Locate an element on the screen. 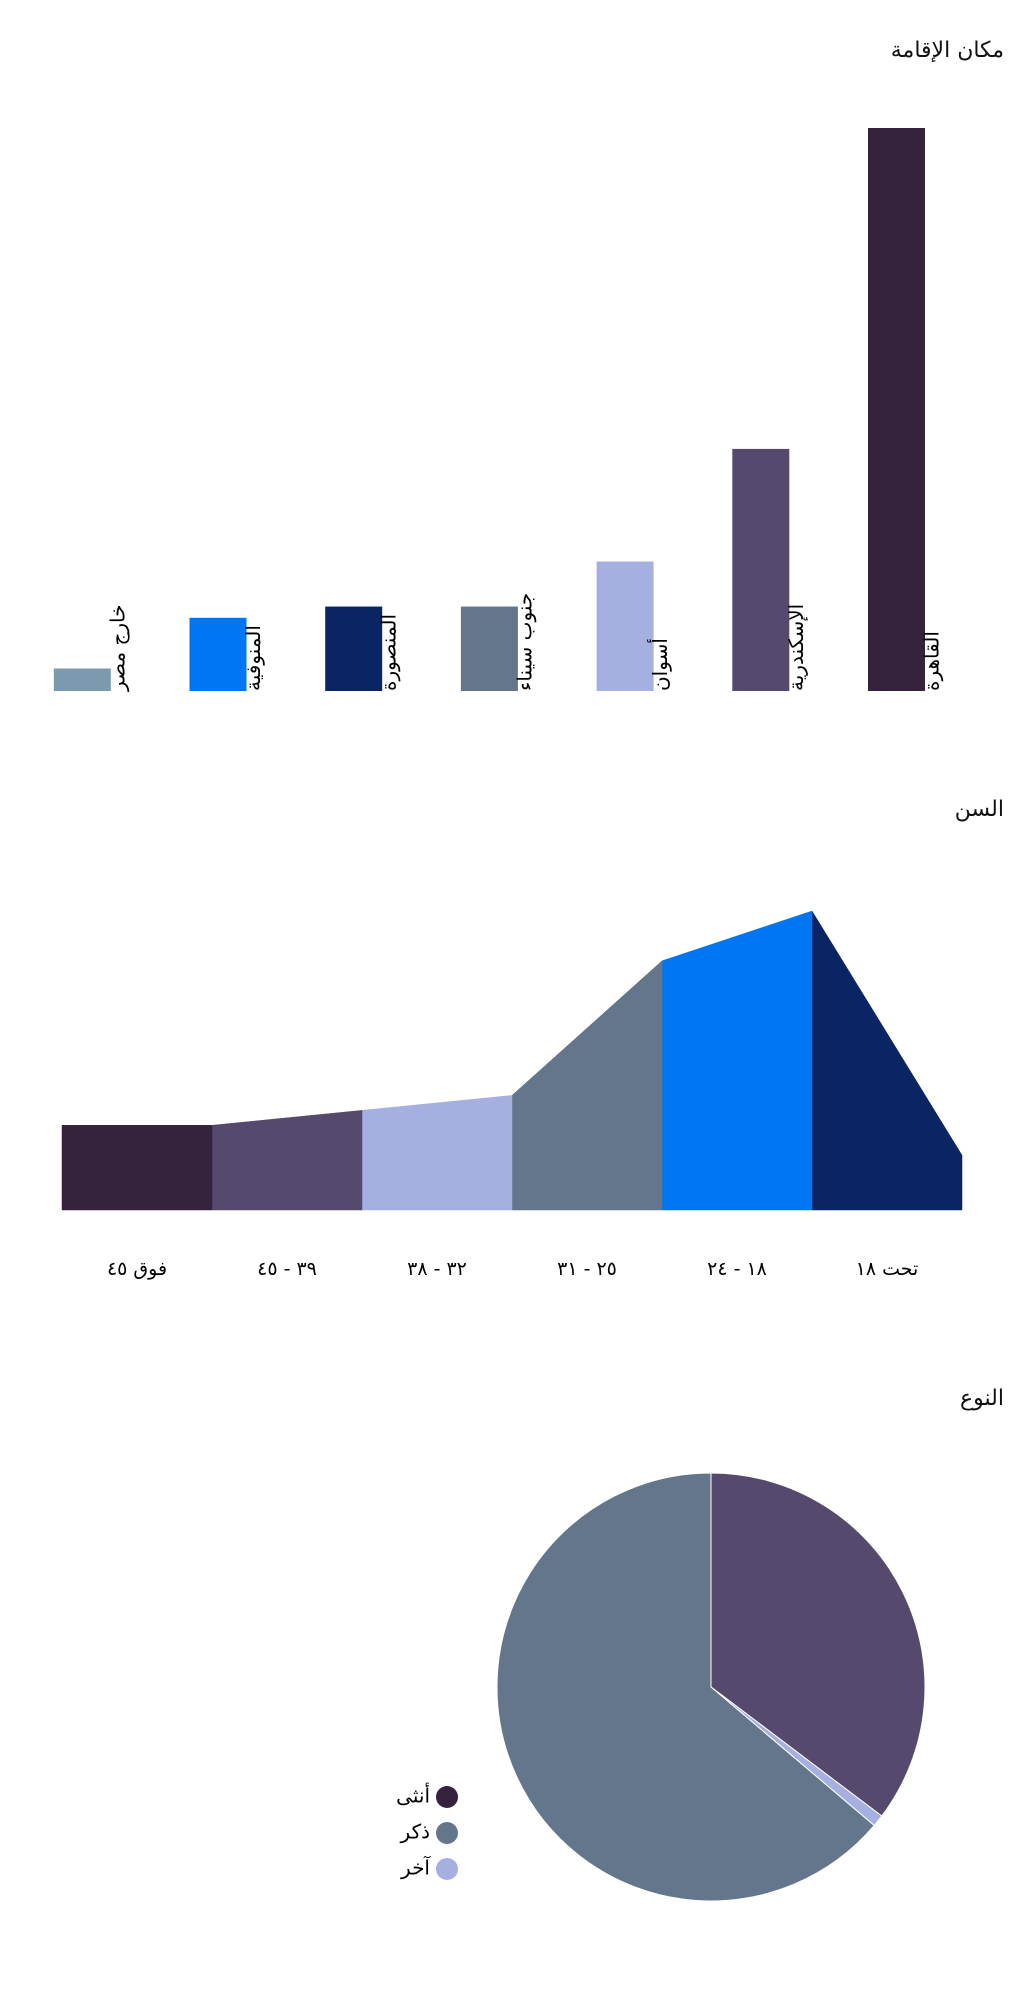 This screenshot has height=2000, width=1024. legend-label: آخر is located at coordinates (415, 1867).